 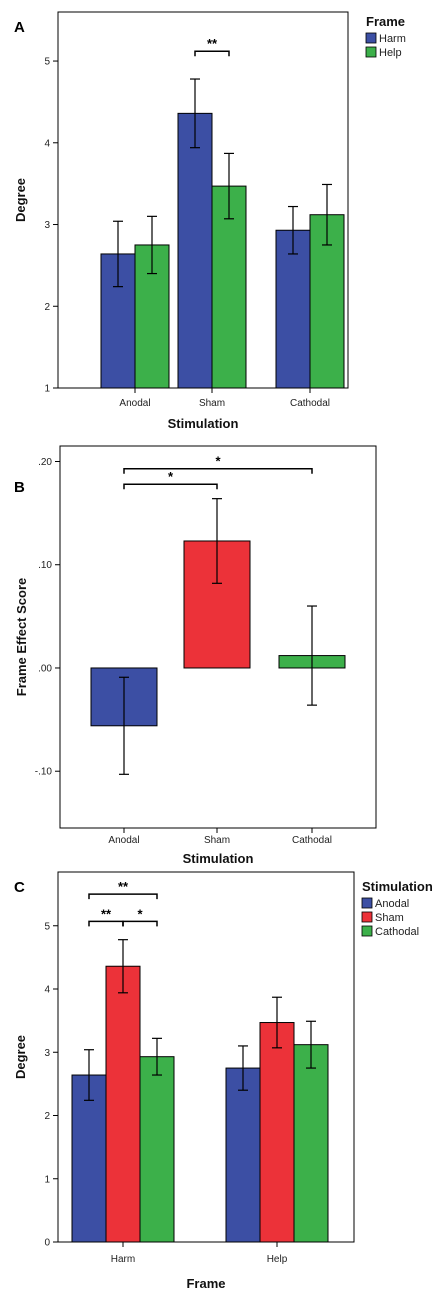 What do you see at coordinates (310, 403) in the screenshot?
I see `panel-a-x-tick-label: Cathodal` at bounding box center [310, 403].